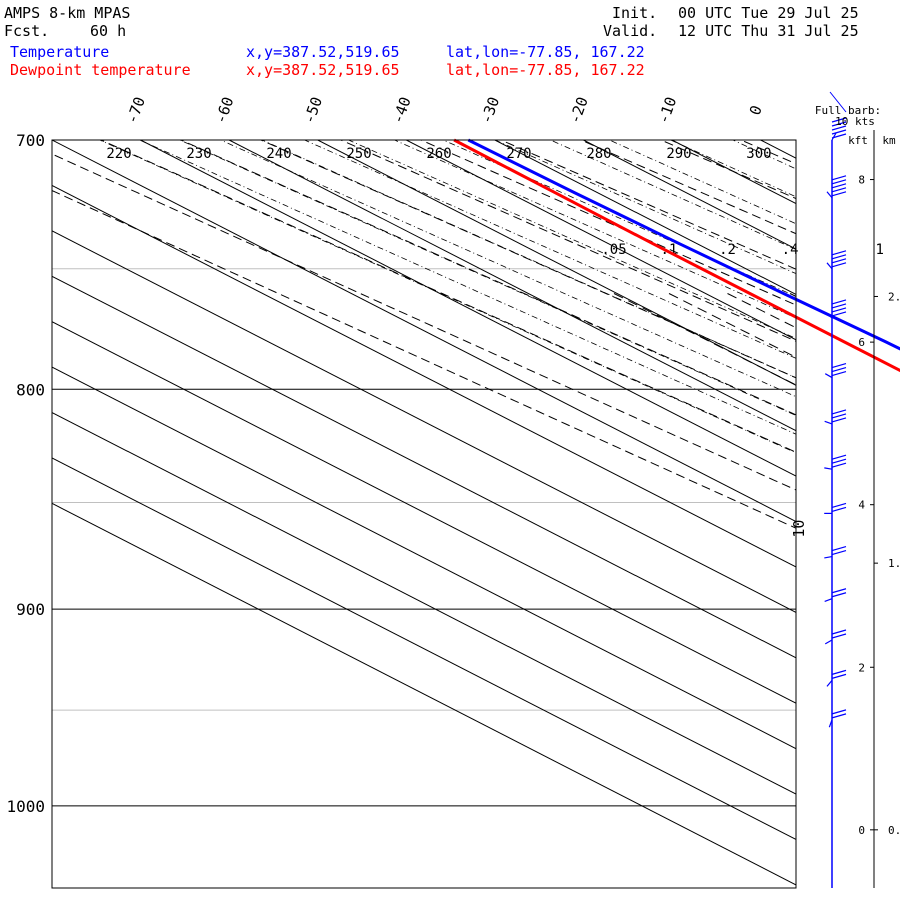 This screenshot has height=900, width=900. Describe the element at coordinates (861, 180) in the screenshot. I see `kft-tick-label: 8` at that location.